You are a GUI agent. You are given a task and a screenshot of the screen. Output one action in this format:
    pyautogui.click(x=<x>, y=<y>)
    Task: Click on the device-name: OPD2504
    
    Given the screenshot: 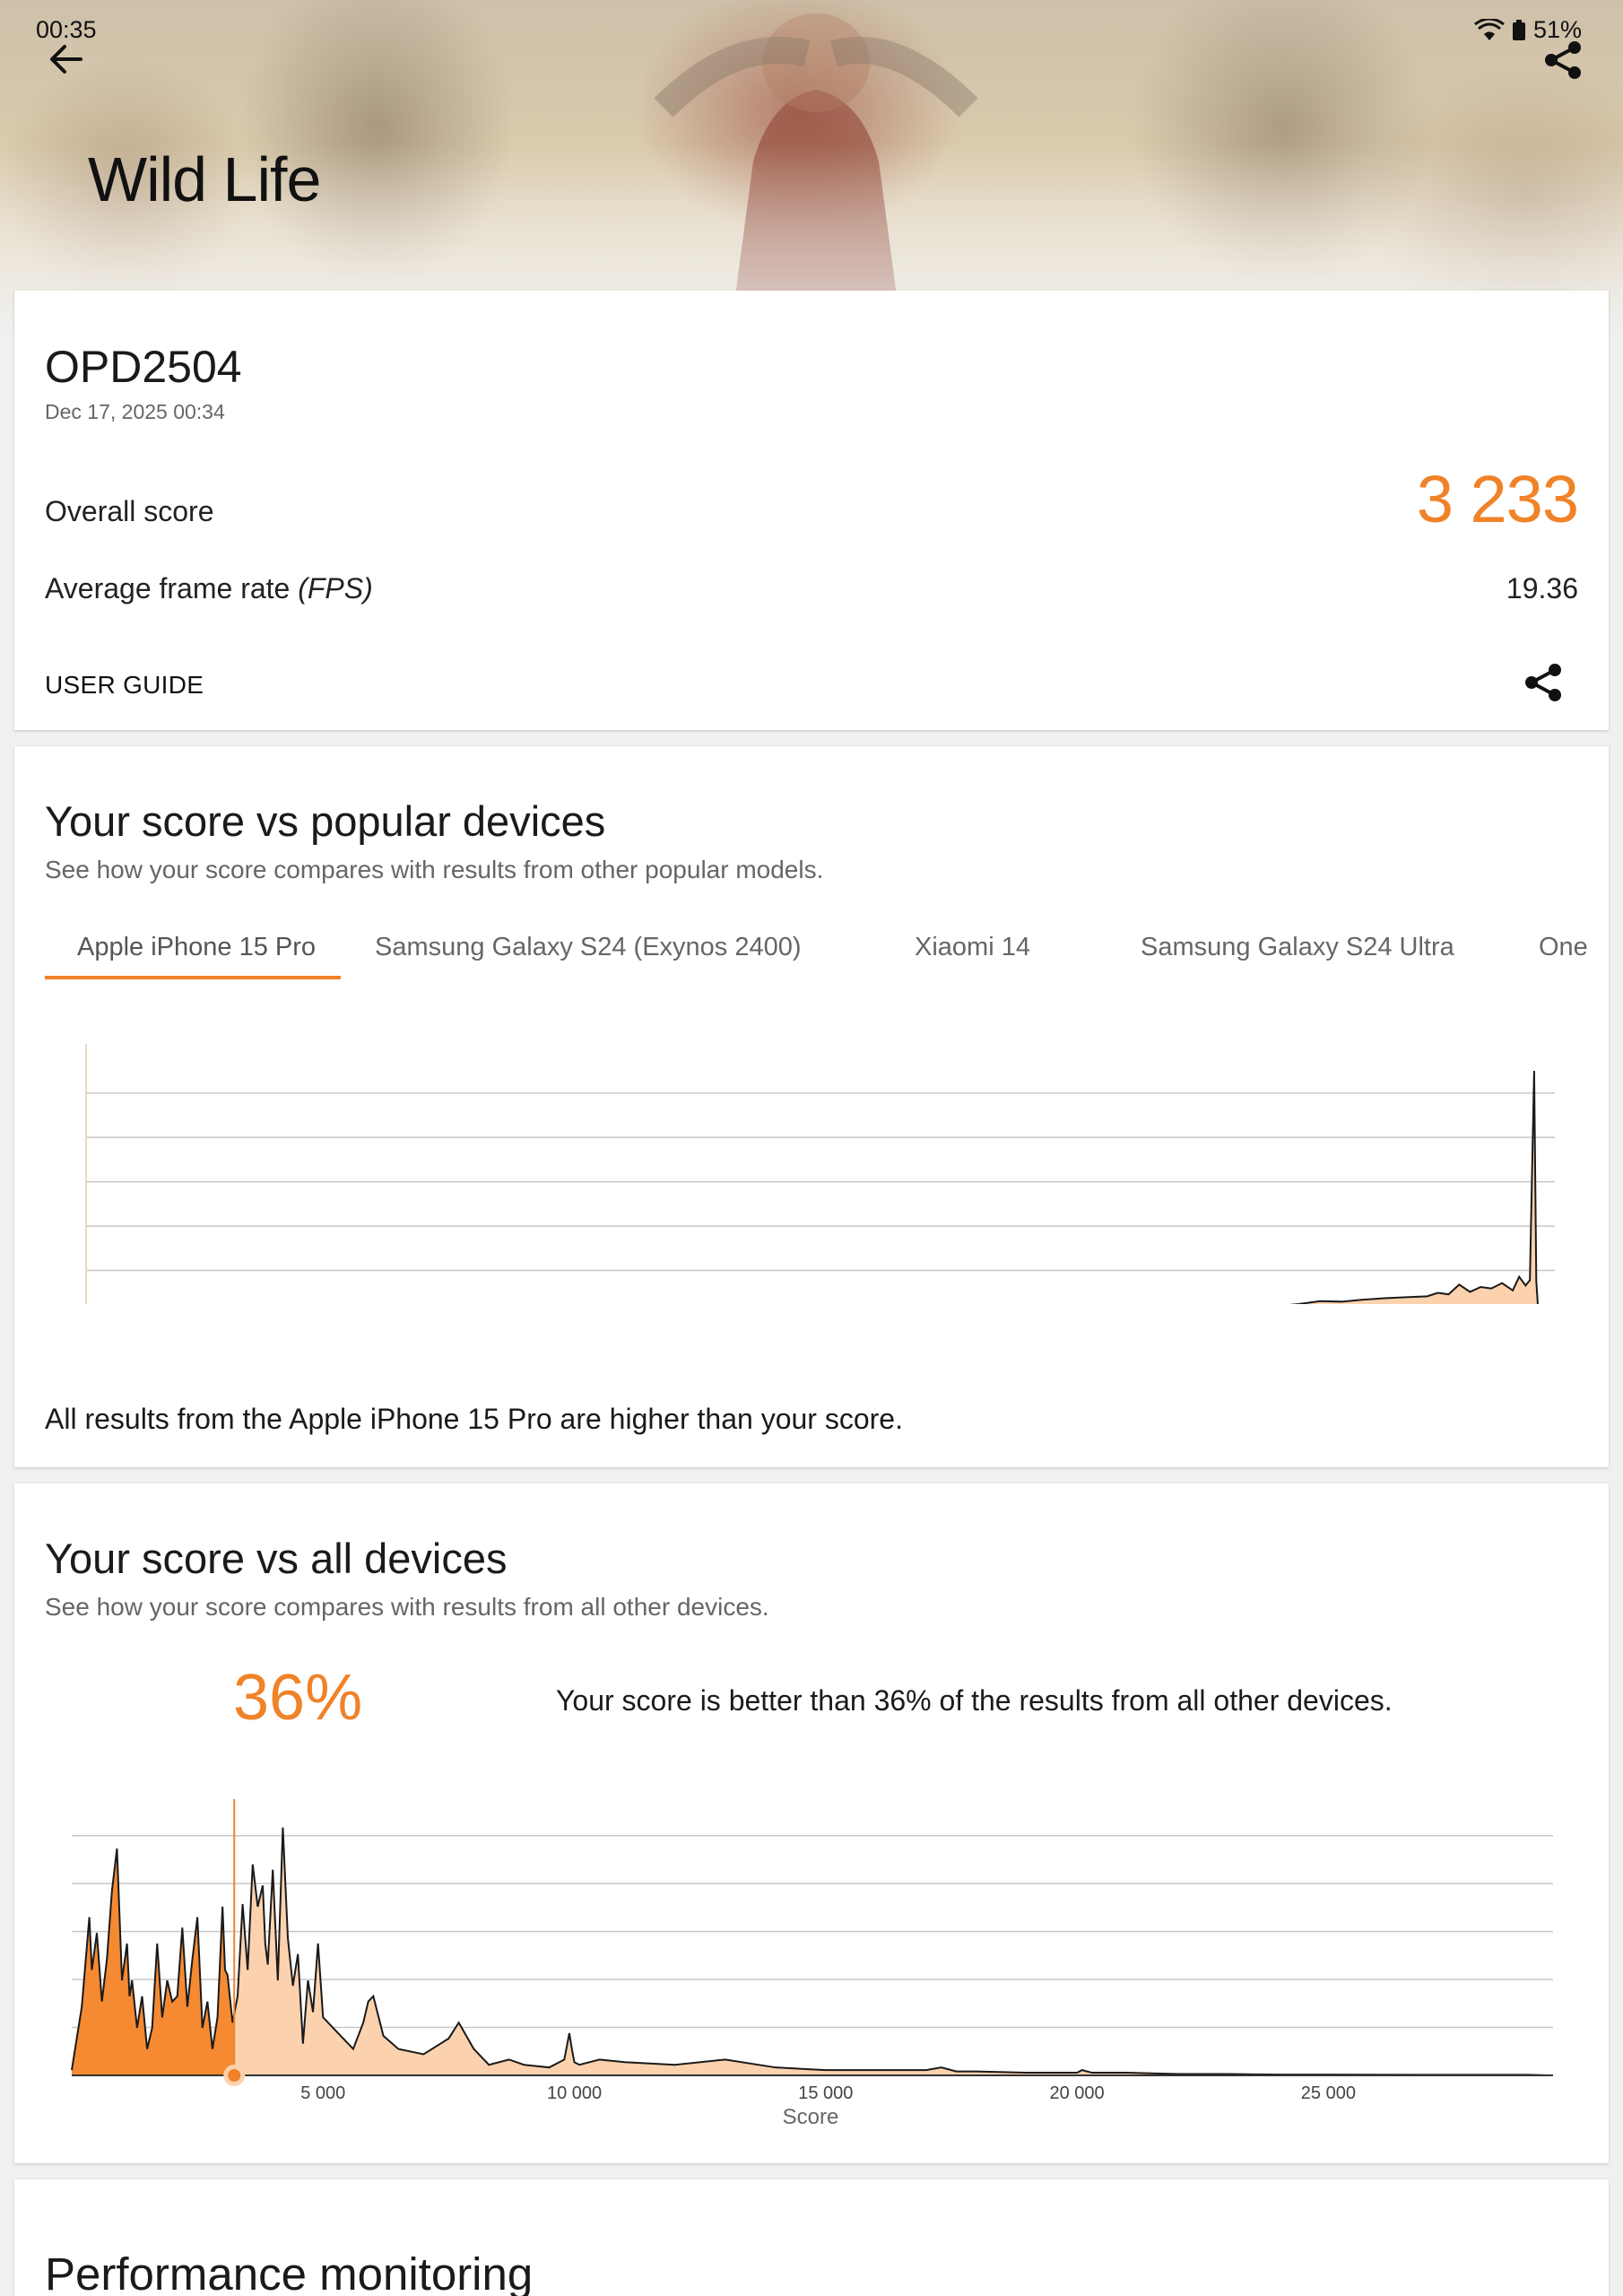 What is the action you would take?
    pyautogui.click(x=143, y=367)
    